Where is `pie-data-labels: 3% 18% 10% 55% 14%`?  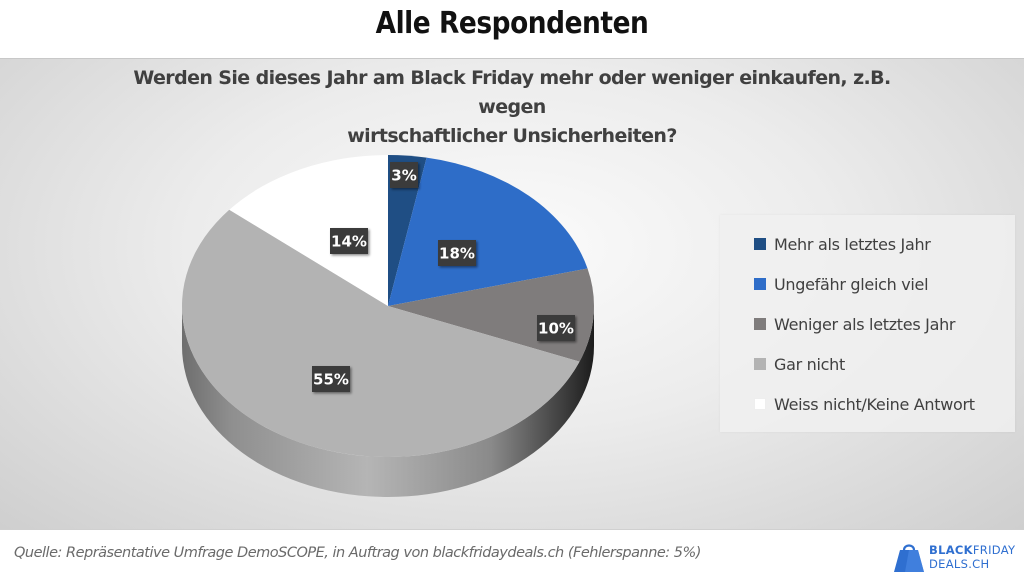 pie-data-labels: 3% 18% 10% 55% 14% is located at coordinates (443, 277).